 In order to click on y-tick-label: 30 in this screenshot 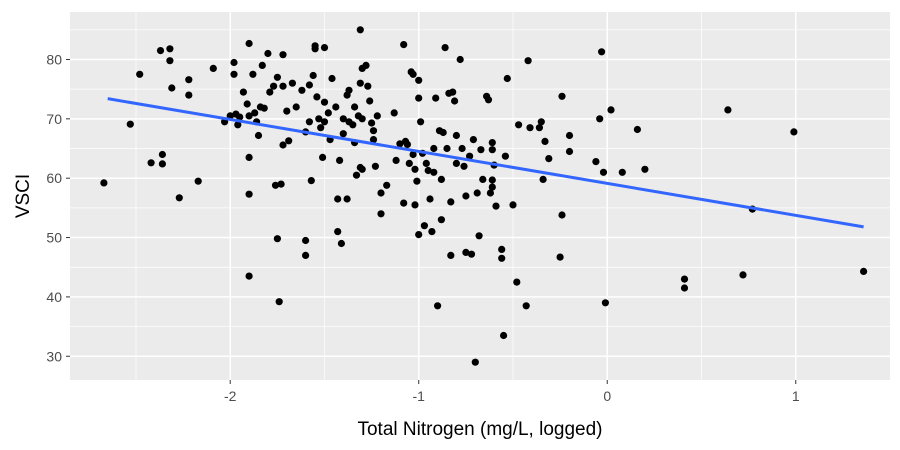, I will do `click(54, 356)`.